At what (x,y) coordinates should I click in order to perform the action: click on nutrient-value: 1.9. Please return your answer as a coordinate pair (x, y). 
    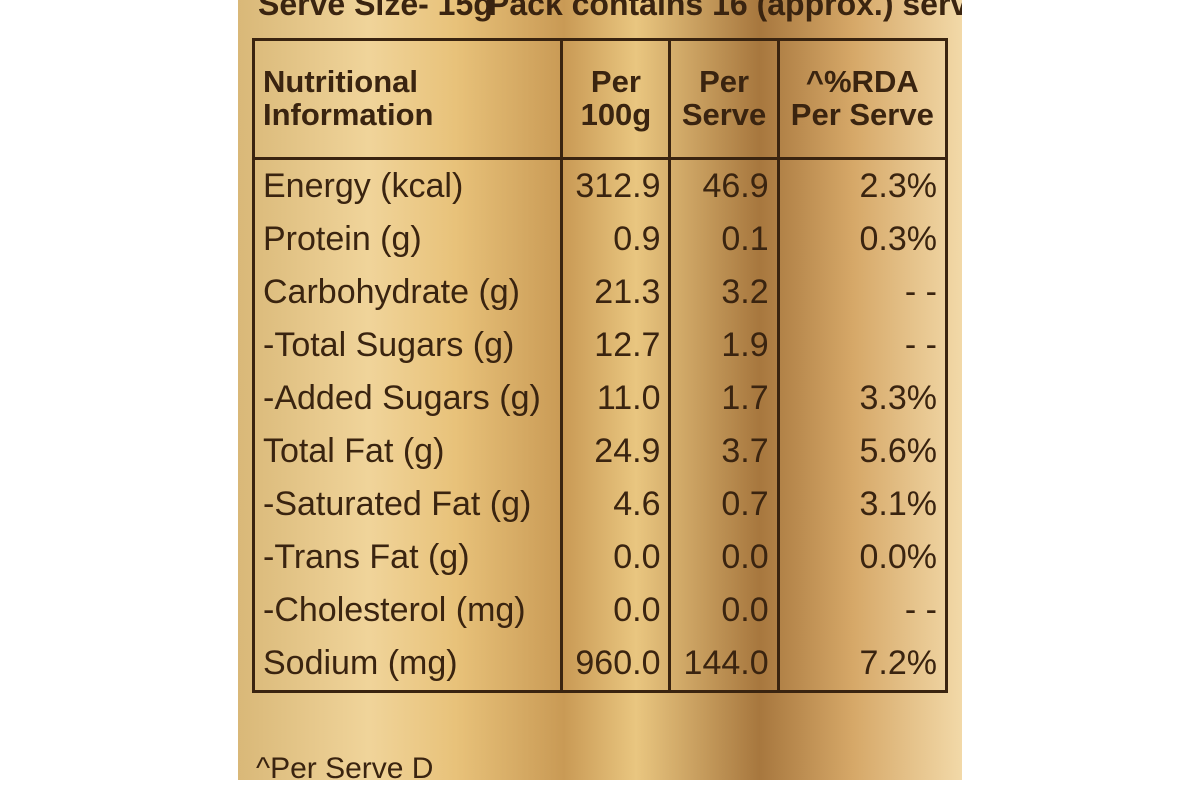
    Looking at the image, I should click on (723, 345).